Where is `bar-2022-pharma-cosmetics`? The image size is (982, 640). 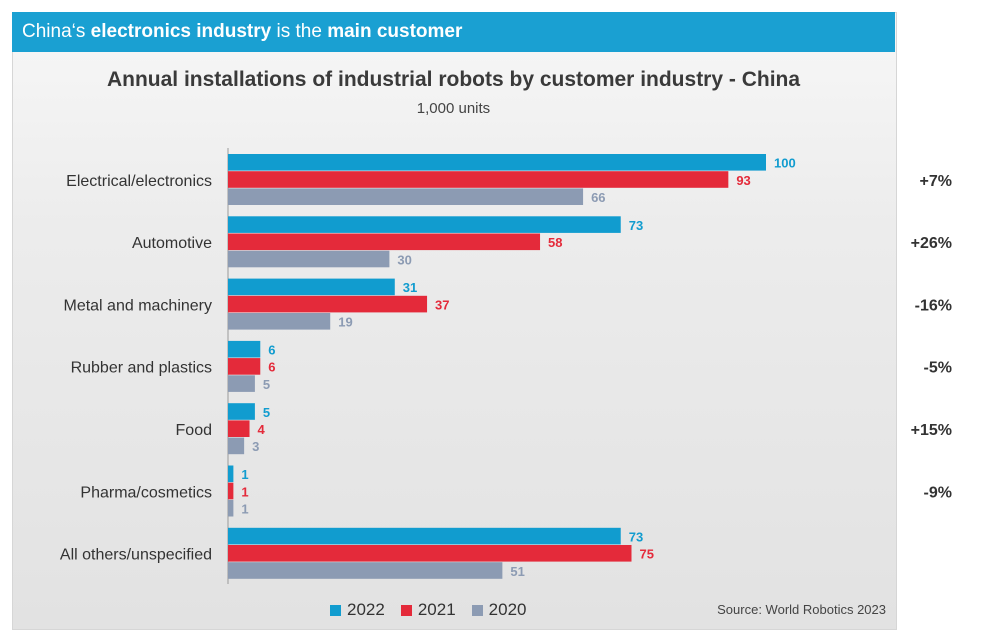 bar-2022-pharma-cosmetics is located at coordinates (231, 474).